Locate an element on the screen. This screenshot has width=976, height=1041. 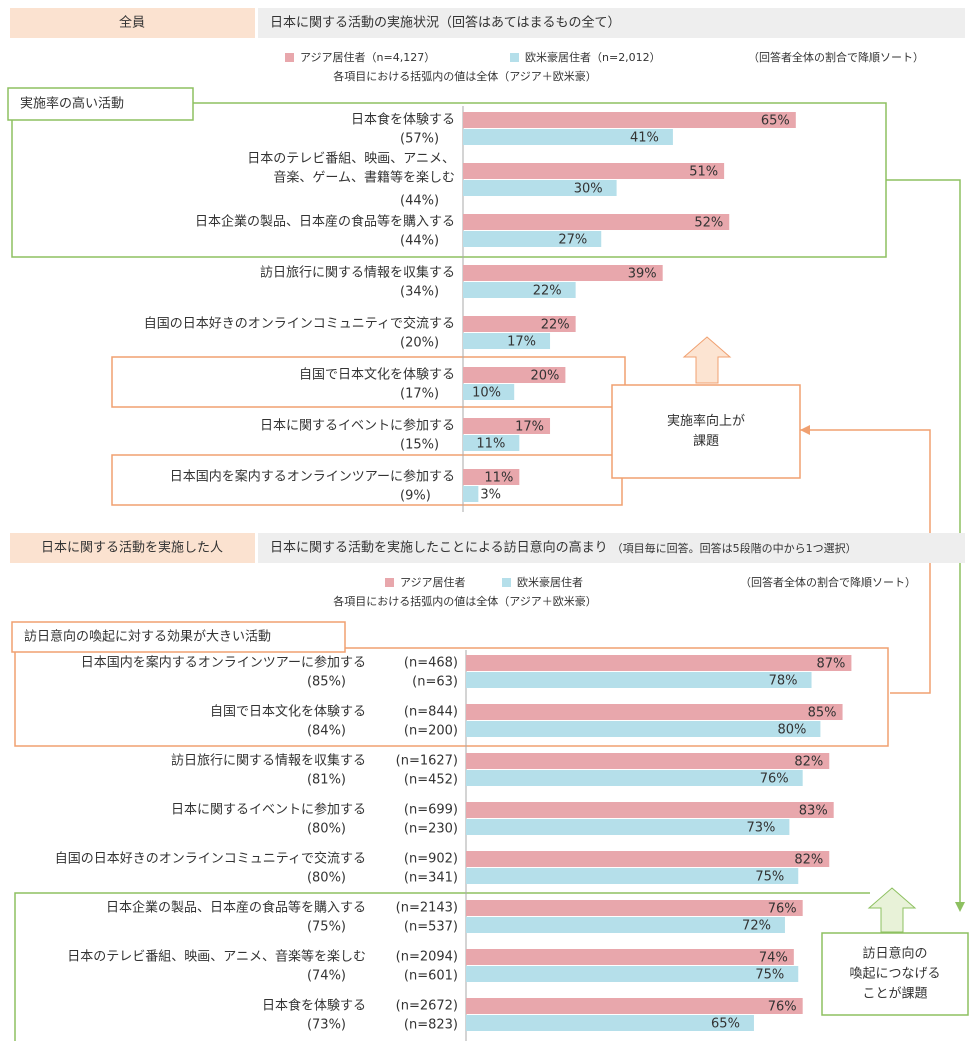
callout-box is located at coordinates (706, 431).